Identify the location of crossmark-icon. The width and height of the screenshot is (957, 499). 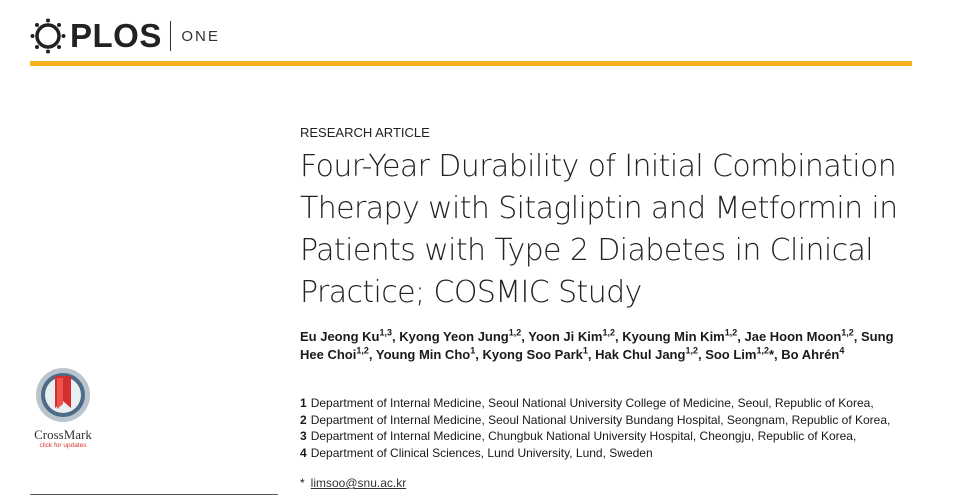
(63, 395).